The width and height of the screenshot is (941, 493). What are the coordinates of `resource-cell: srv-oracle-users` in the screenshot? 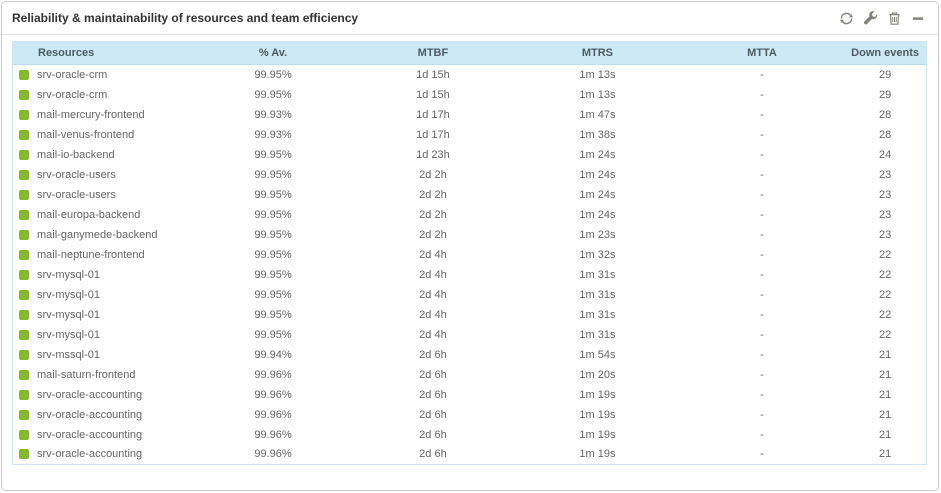 It's located at (104, 194).